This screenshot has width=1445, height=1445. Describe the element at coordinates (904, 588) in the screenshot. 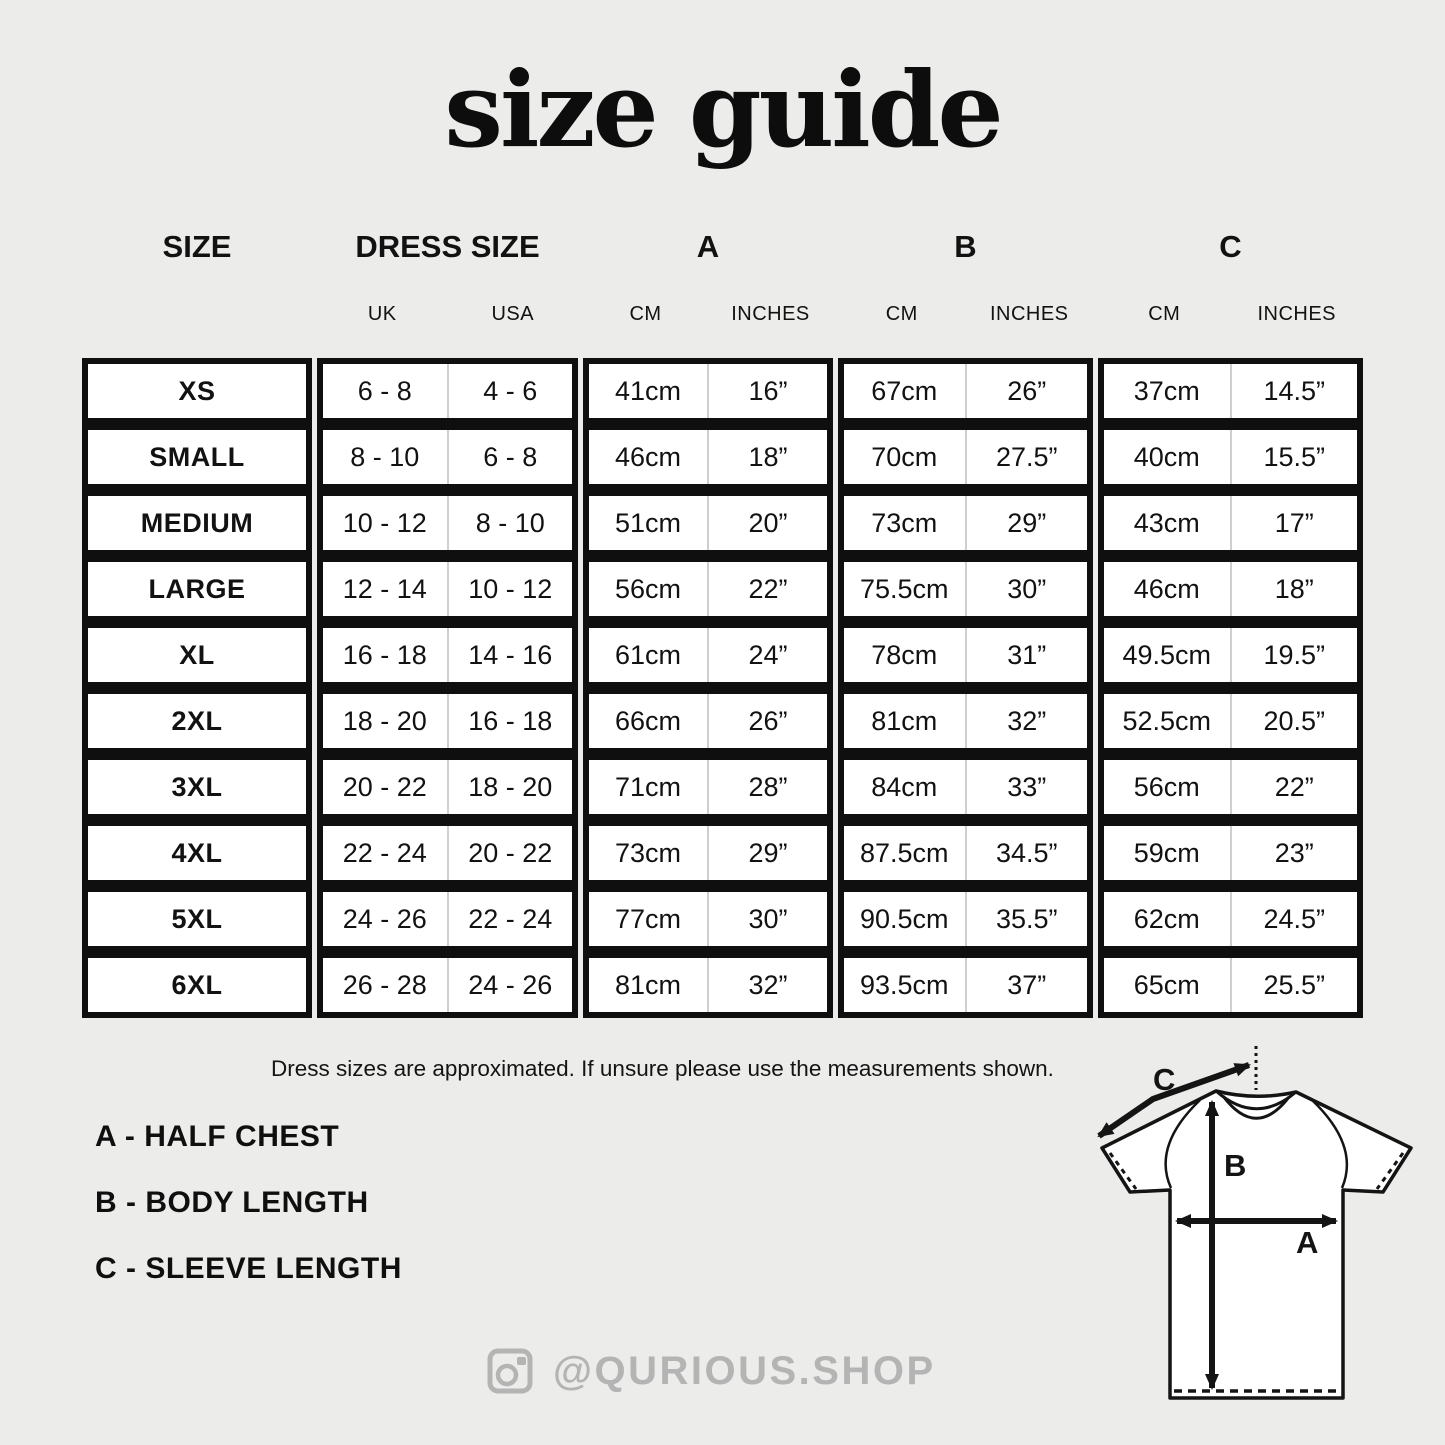

I see `cm-value: 75.5cm` at that location.